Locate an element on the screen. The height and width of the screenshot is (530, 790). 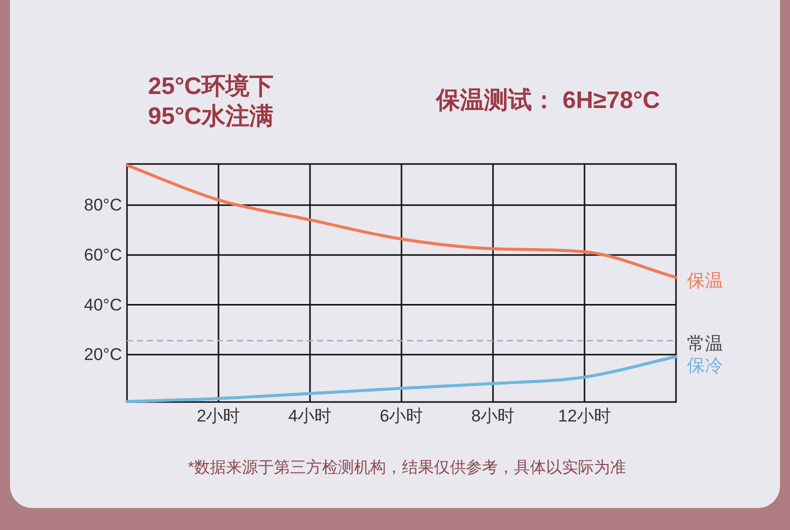
y-tick-label: 80°C is located at coordinates (103, 205).